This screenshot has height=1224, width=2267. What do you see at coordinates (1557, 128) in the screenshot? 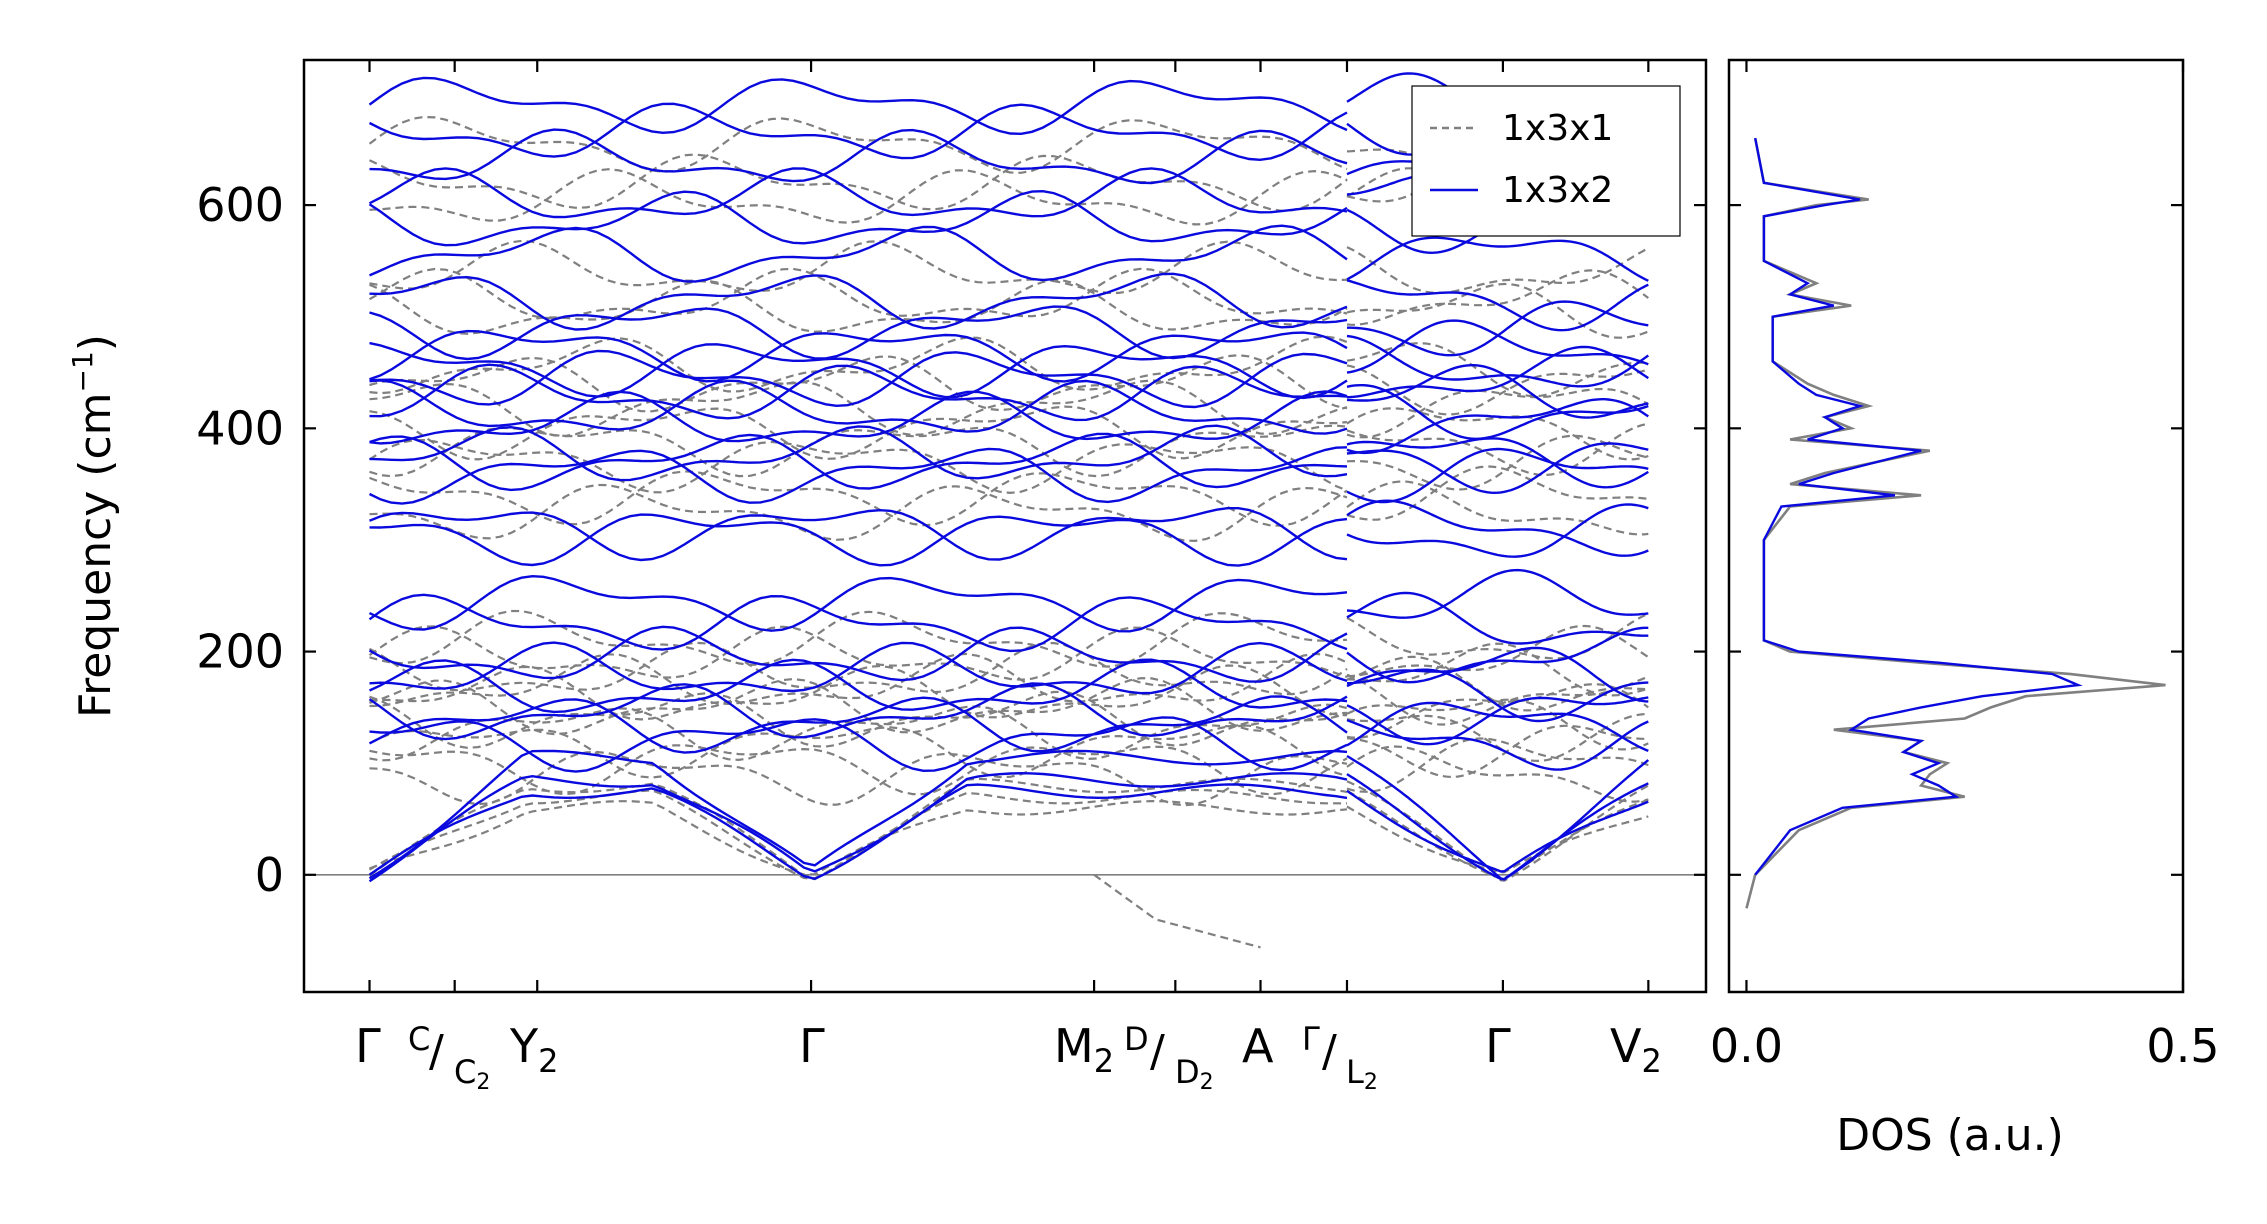
I see `legend-label-1x3x1: 1x3x1` at bounding box center [1557, 128].